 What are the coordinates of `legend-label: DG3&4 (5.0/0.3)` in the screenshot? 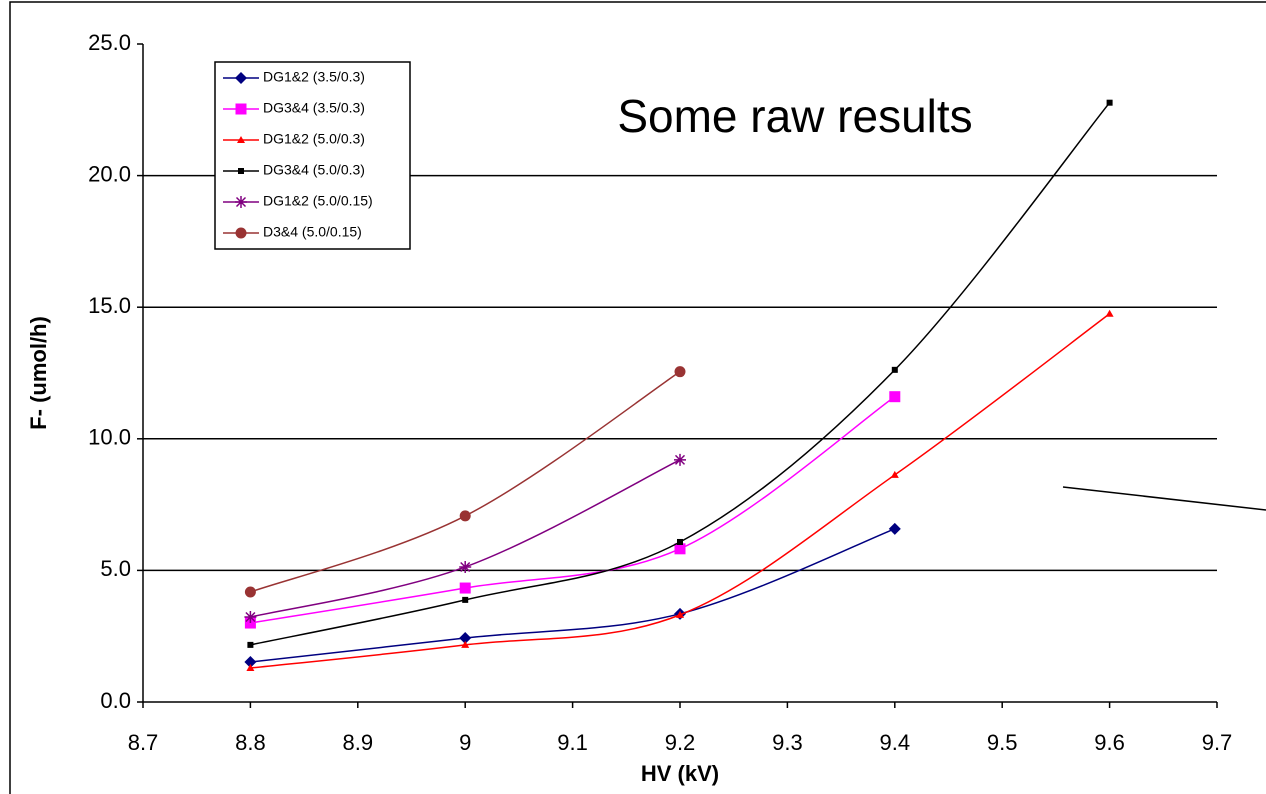 It's located at (314, 170).